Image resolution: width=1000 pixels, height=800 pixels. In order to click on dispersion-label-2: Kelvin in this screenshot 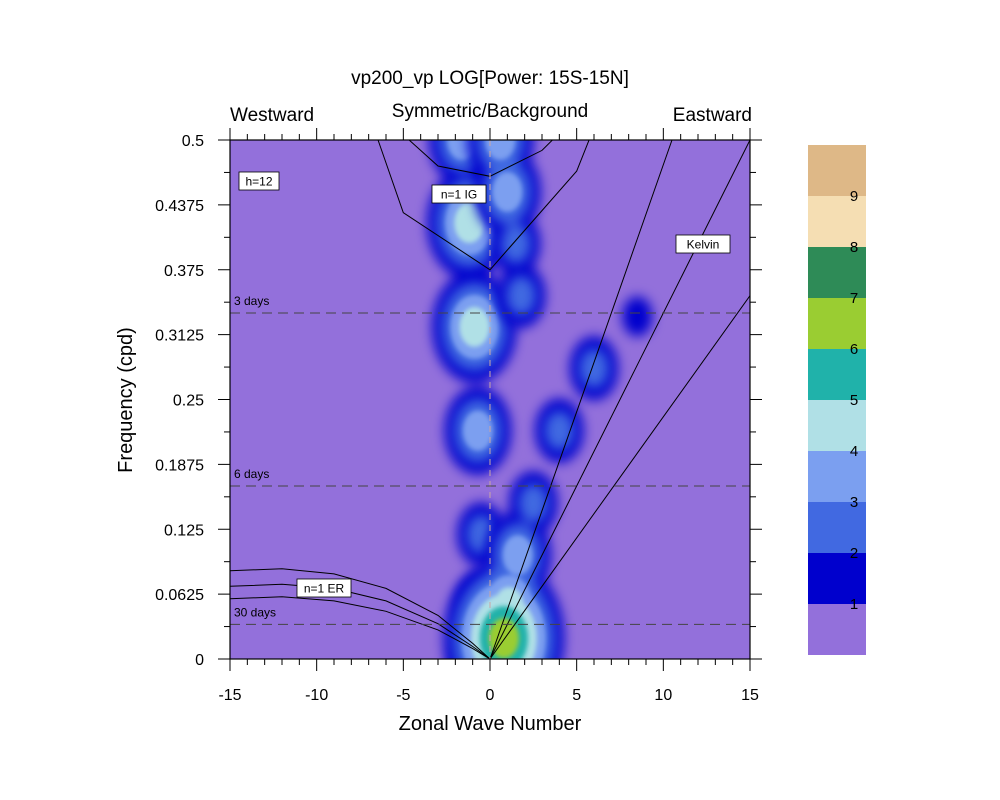, I will do `click(703, 245)`.